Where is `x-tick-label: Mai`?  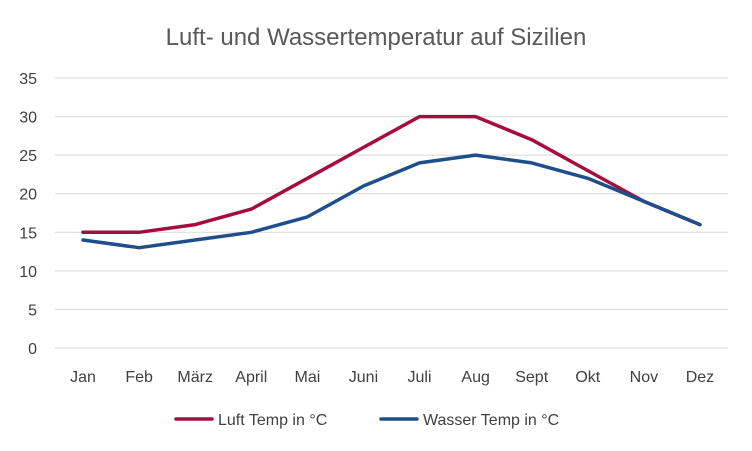
x-tick-label: Mai is located at coordinates (307, 377).